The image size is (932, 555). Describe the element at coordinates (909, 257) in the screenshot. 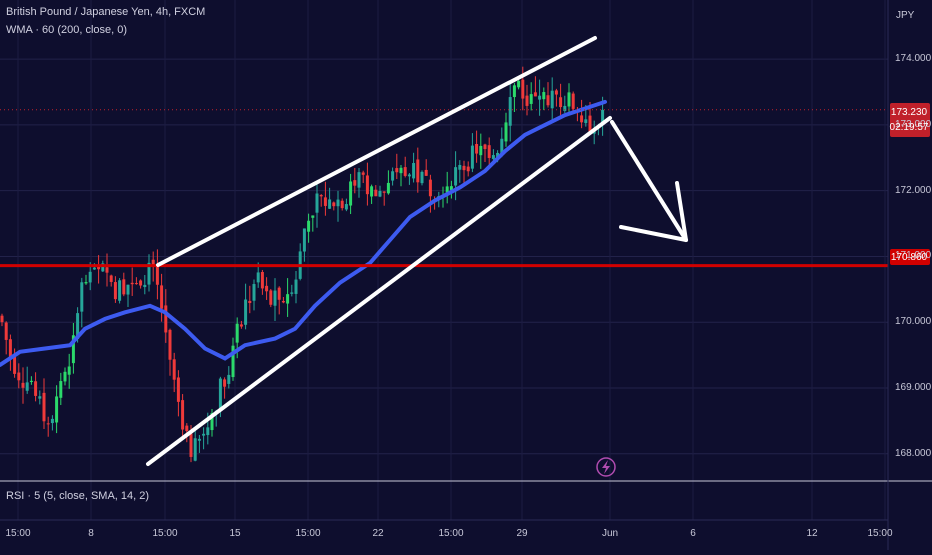

I see `level-price-tag: 170.860` at that location.